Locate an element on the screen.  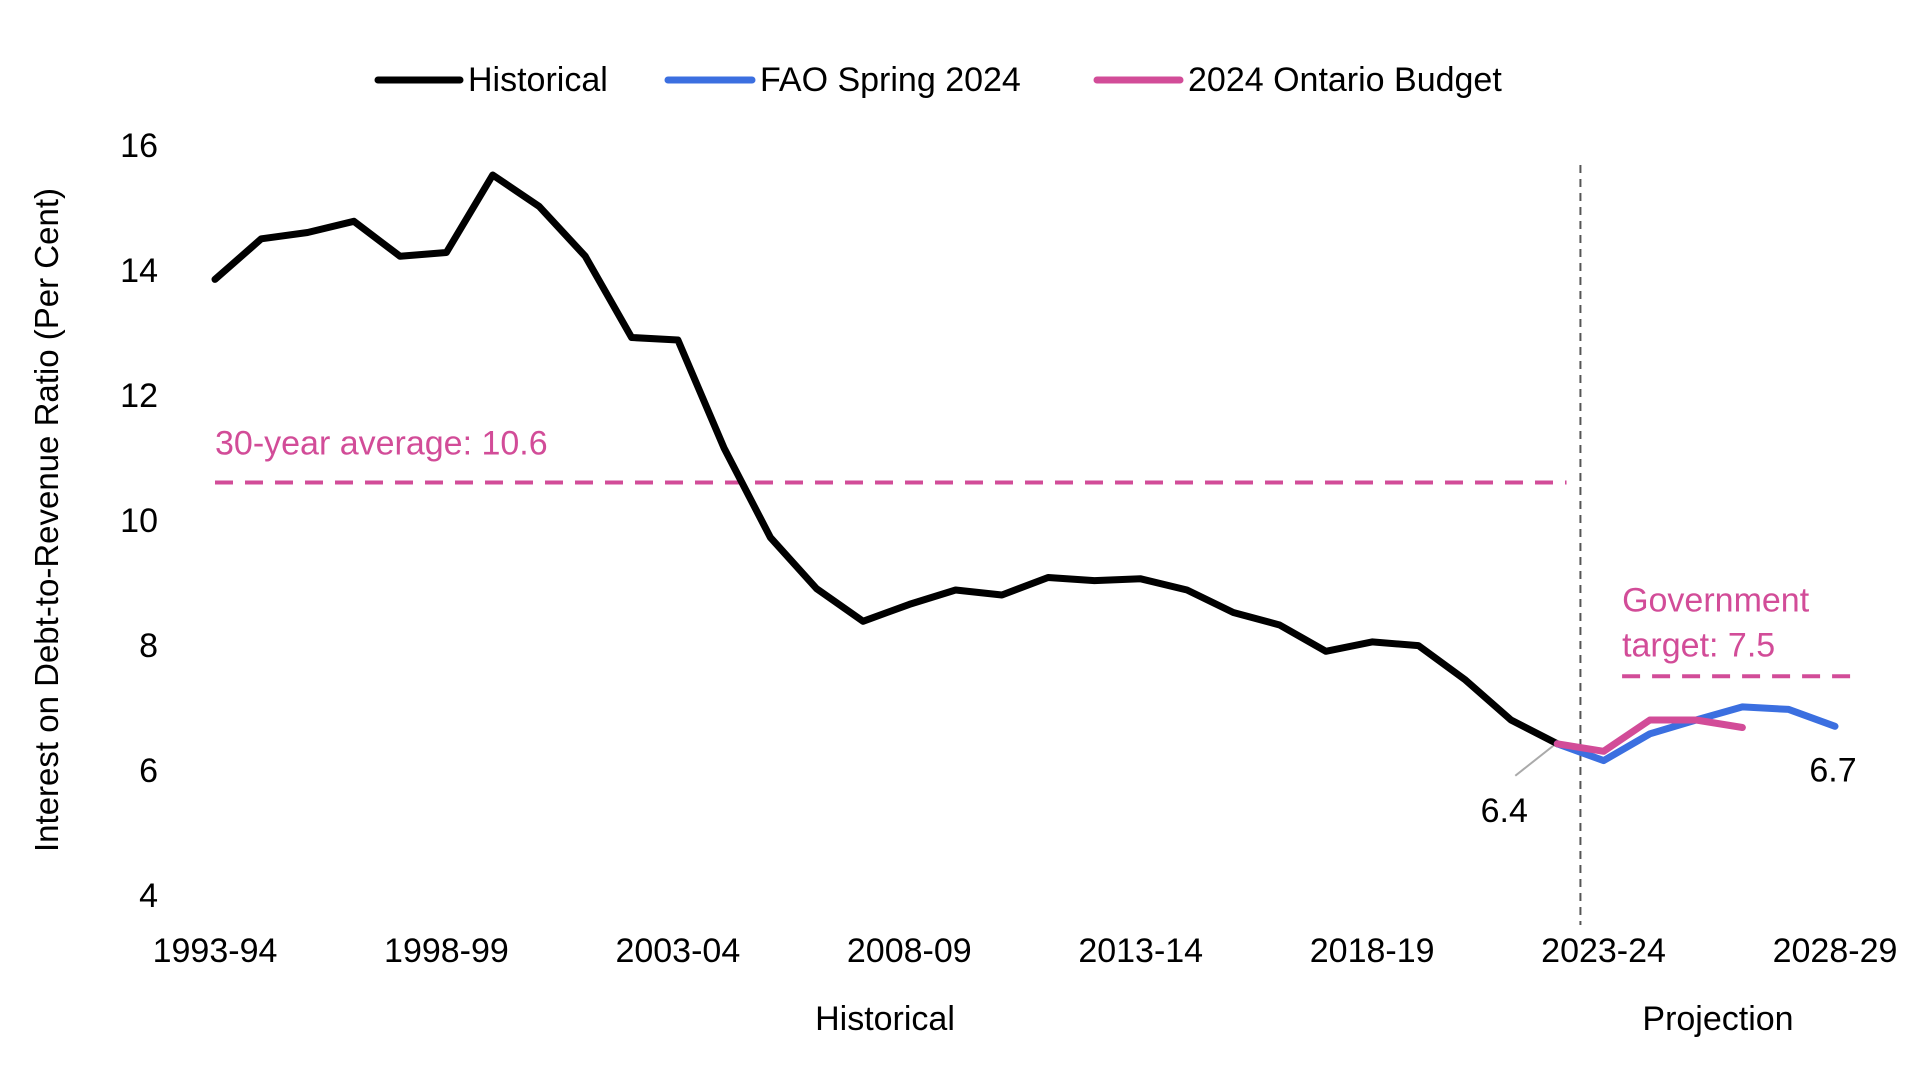
average-reference-label: 30-year average: 10.6 is located at coordinates (381, 444).